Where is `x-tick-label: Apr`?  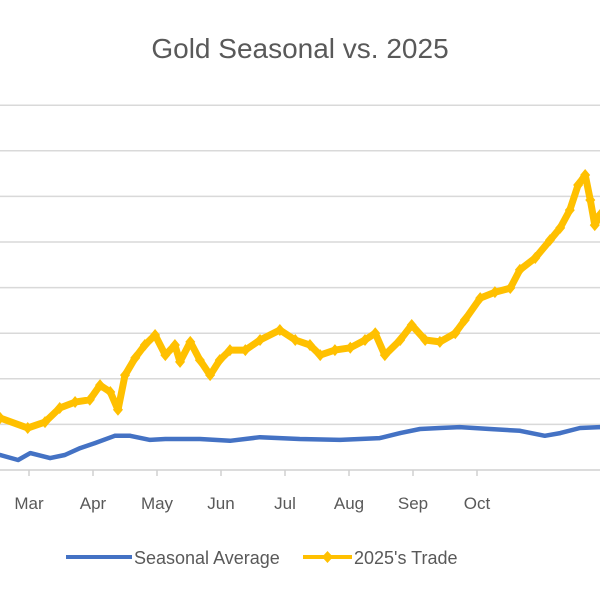 x-tick-label: Apr is located at coordinates (93, 503).